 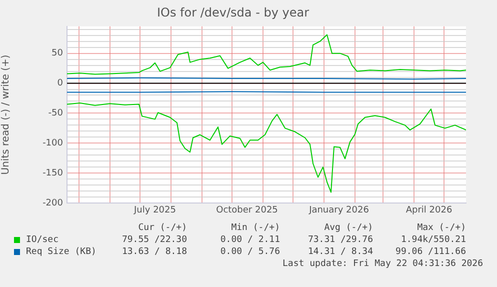 What do you see at coordinates (56, 113) in the screenshot?
I see `y-tick-label: -50` at bounding box center [56, 113].